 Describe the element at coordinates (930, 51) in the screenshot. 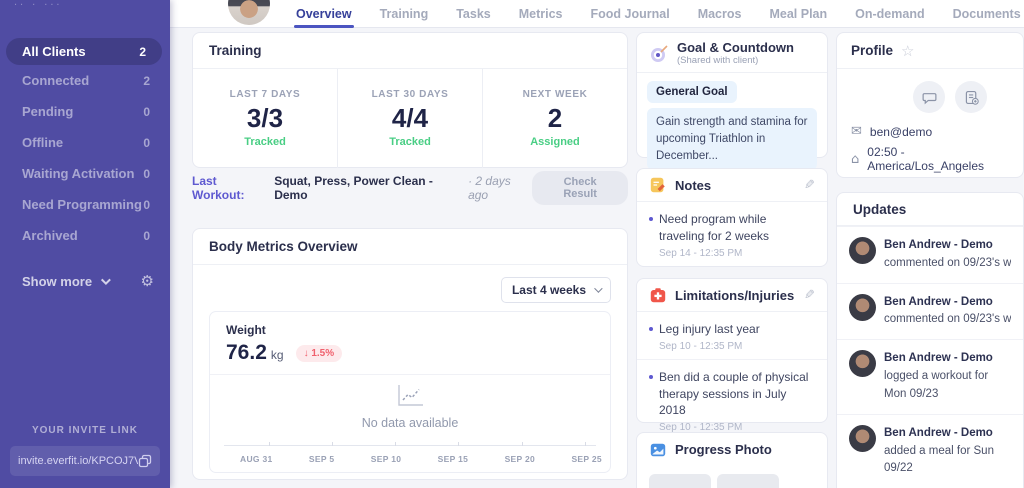

I see `profile-card-header: Profile ☆` at that location.